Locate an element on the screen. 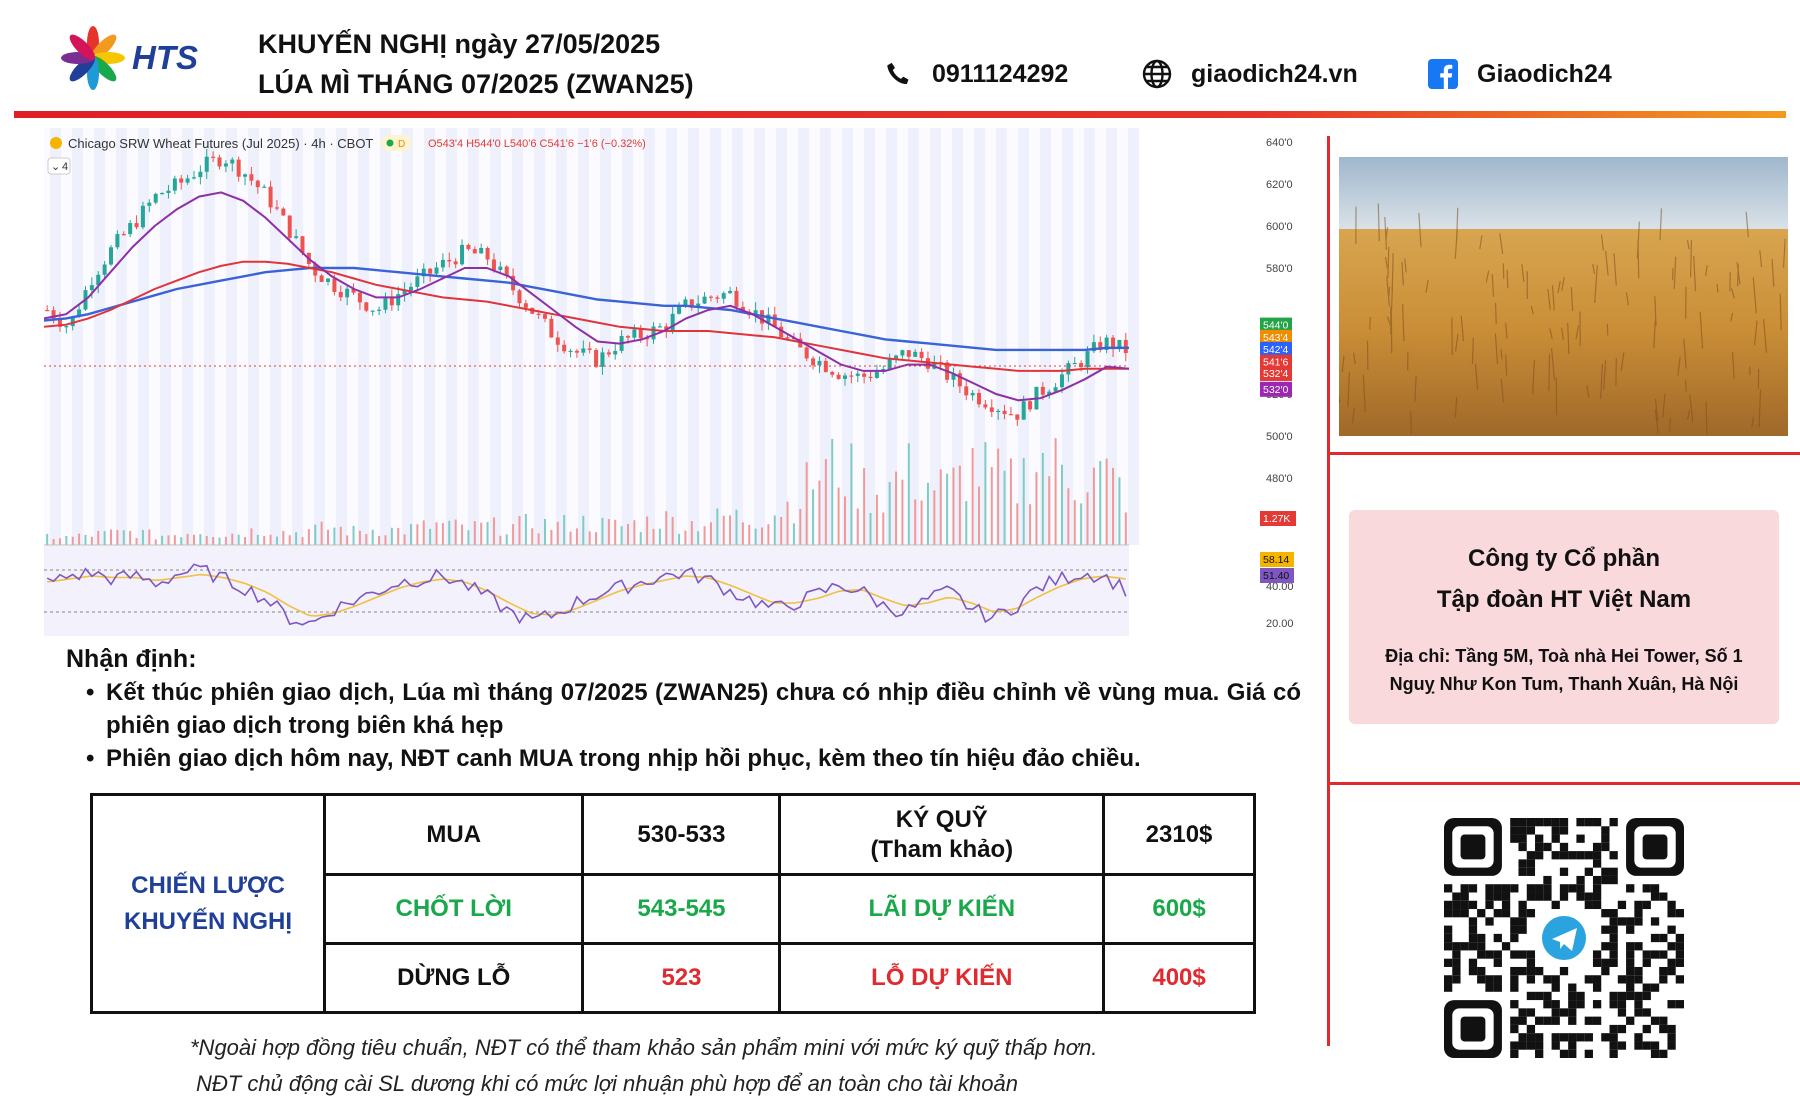 The image size is (1800, 1112). website-link: giaodich24.vn is located at coordinates (1274, 73).